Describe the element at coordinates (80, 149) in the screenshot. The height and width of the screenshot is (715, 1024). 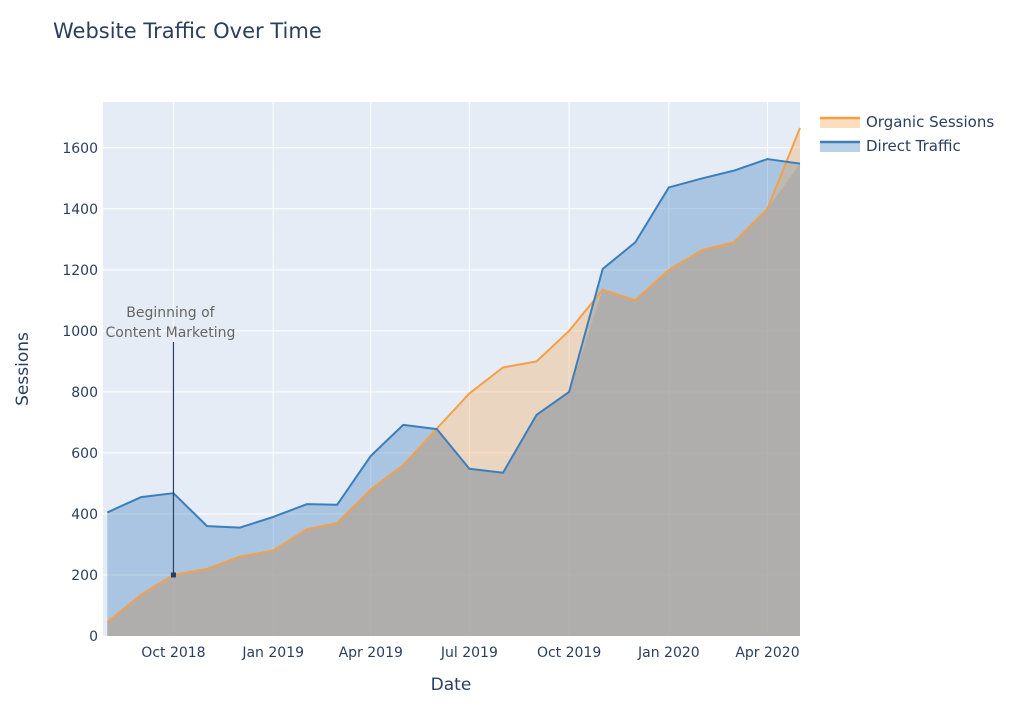
I see `y-tick-label: 1600` at that location.